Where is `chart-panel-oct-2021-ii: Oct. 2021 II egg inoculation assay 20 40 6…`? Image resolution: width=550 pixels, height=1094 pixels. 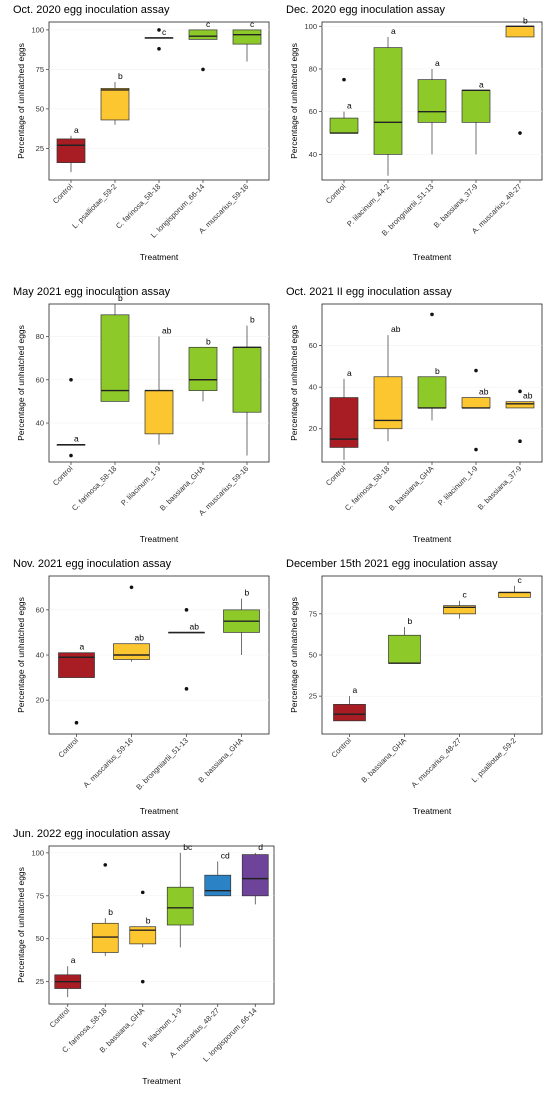
chart-panel-oct-2021-ii: Oct. 2021 II egg inoculation assay 20 40 6… is located at coordinates (413, 417).